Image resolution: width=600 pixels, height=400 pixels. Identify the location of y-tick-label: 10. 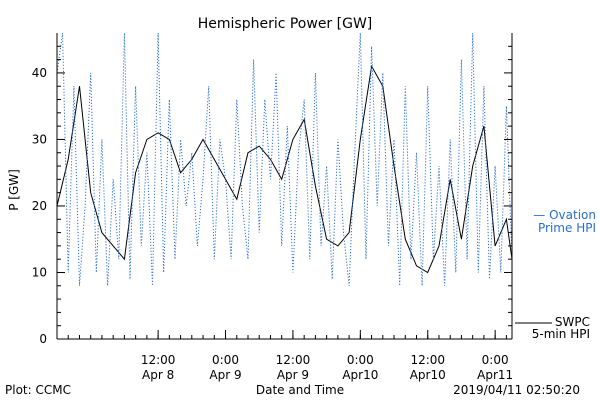
(39, 272).